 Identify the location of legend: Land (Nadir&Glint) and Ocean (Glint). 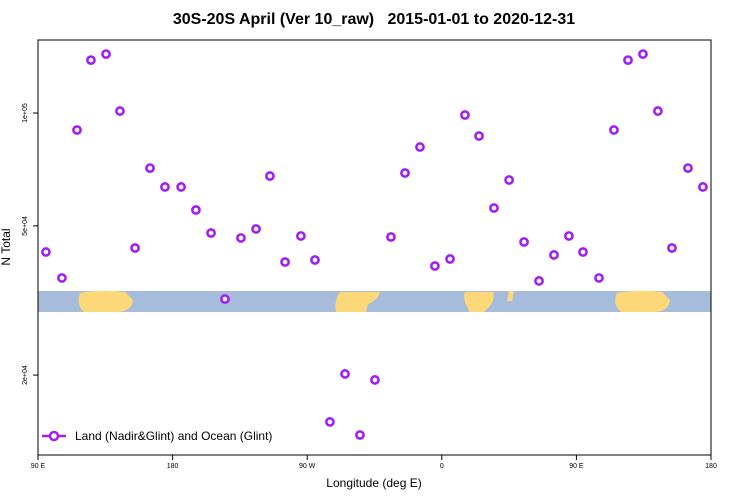
(157, 436).